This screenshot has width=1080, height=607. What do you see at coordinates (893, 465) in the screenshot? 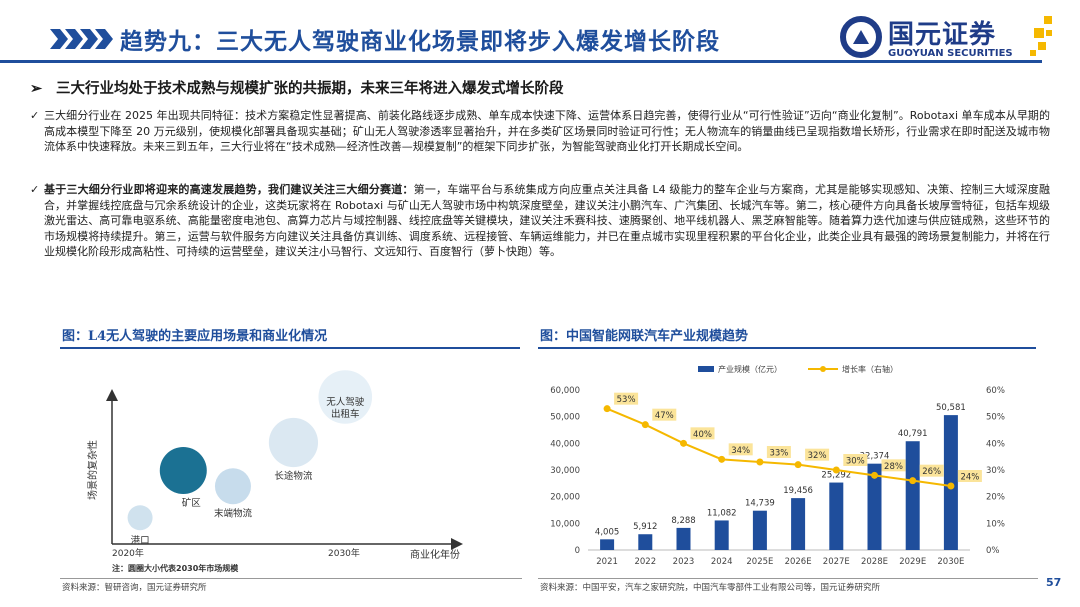
I see `growth-label-bg-2028E` at bounding box center [893, 465].